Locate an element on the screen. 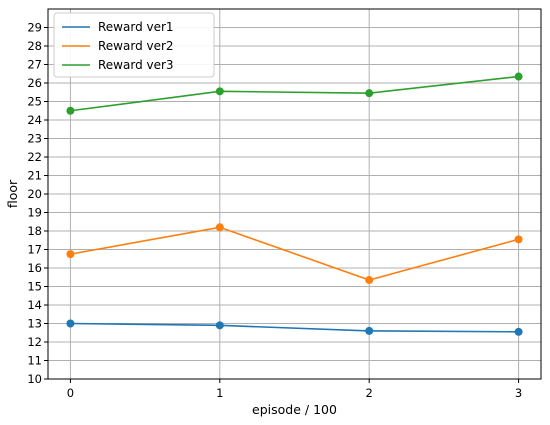  y-tick-label: 15 is located at coordinates (34, 287).